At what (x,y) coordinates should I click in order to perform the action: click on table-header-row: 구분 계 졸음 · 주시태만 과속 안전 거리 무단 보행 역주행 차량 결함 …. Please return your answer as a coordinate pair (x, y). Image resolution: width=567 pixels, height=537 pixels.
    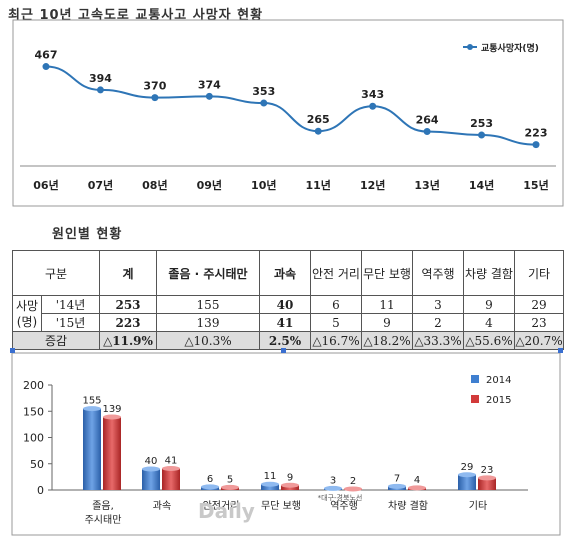
    Looking at the image, I should click on (288, 273).